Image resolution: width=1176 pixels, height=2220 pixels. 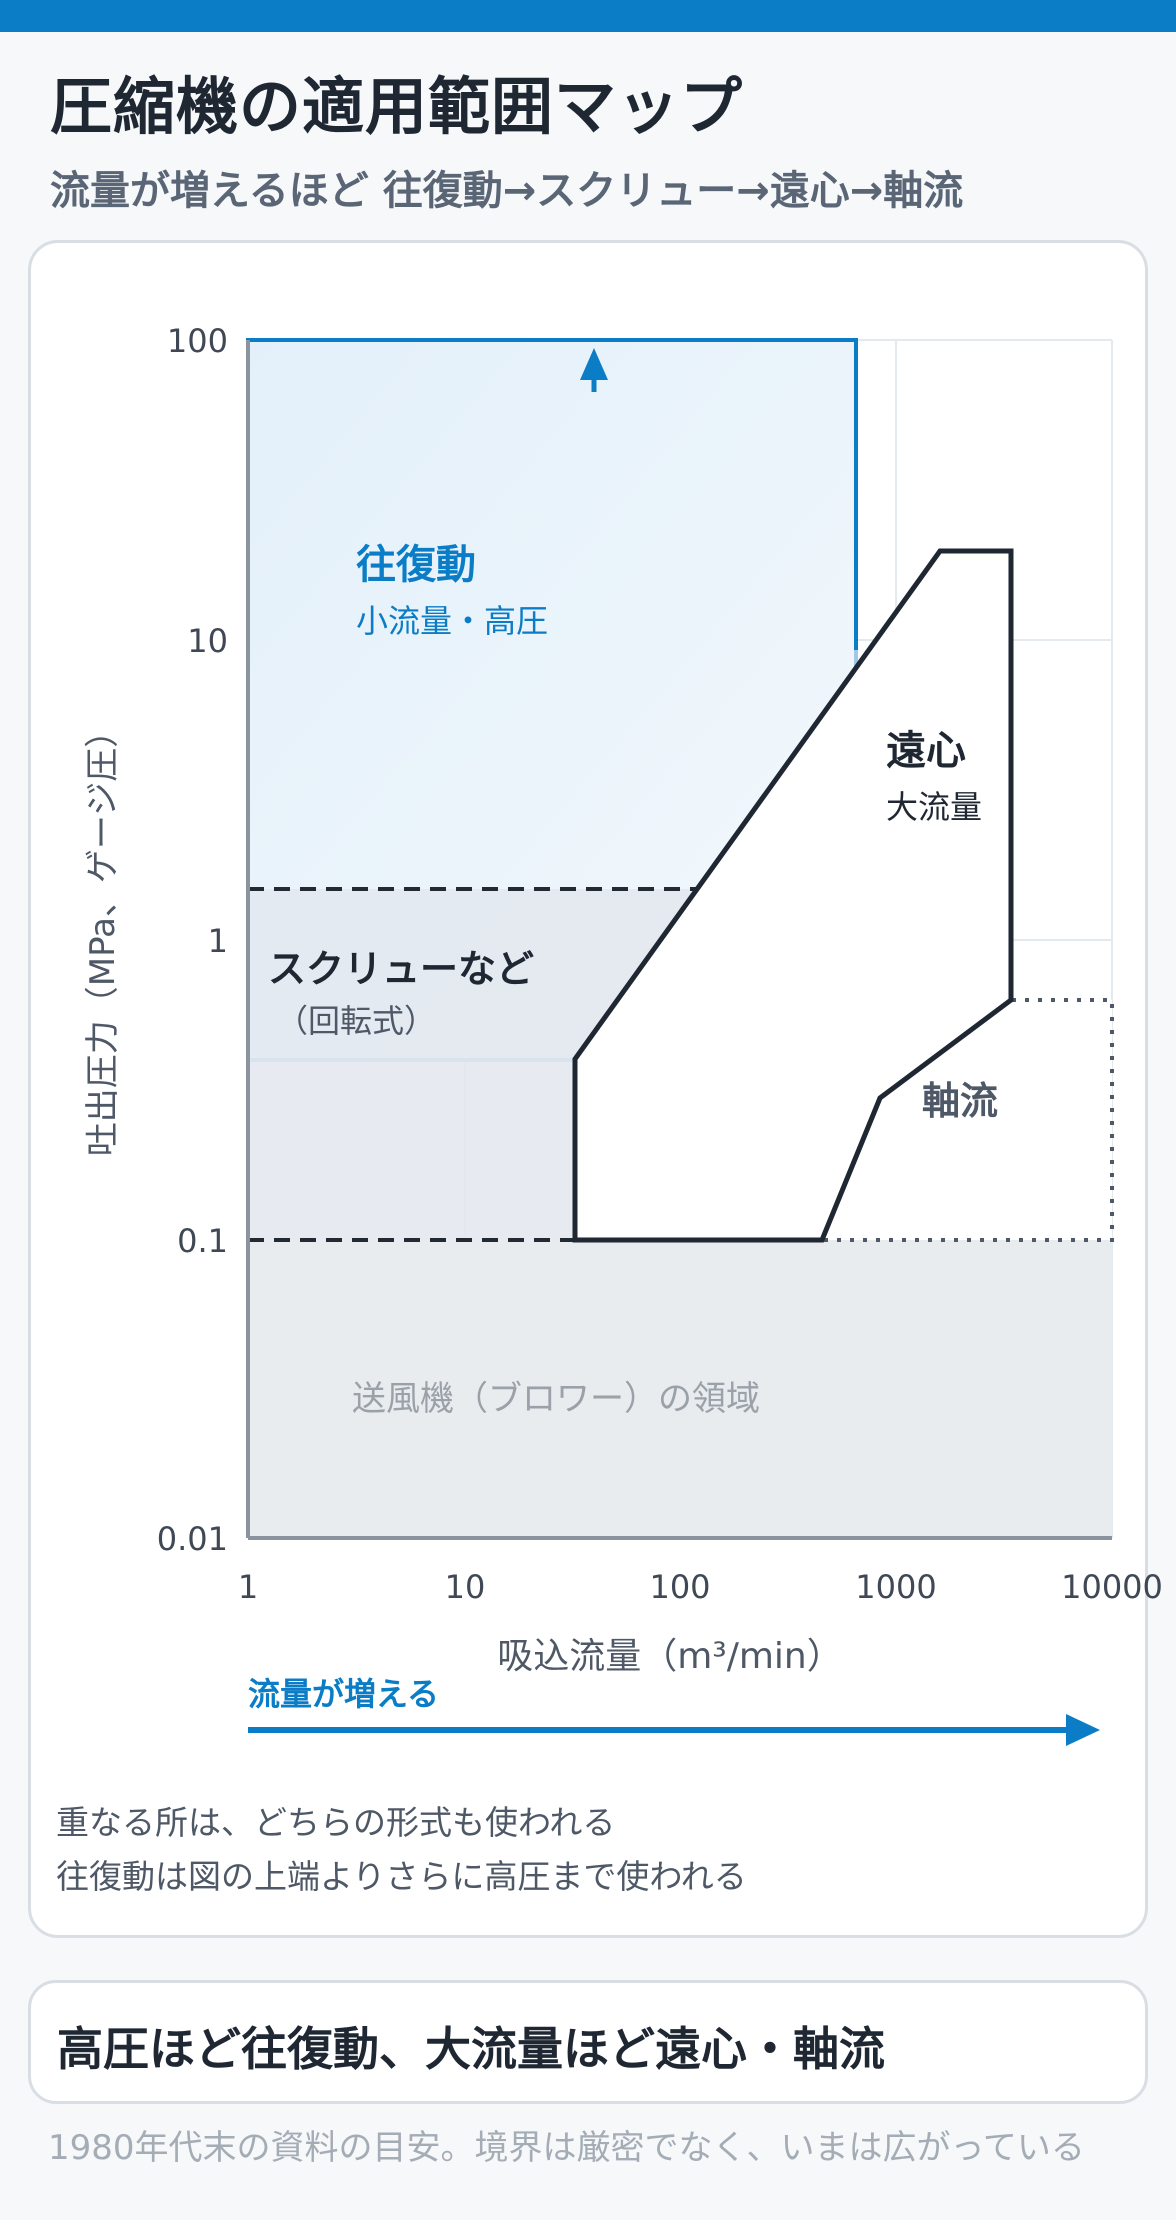 What do you see at coordinates (248, 1587) in the screenshot?
I see `x-tick-label: 1` at bounding box center [248, 1587].